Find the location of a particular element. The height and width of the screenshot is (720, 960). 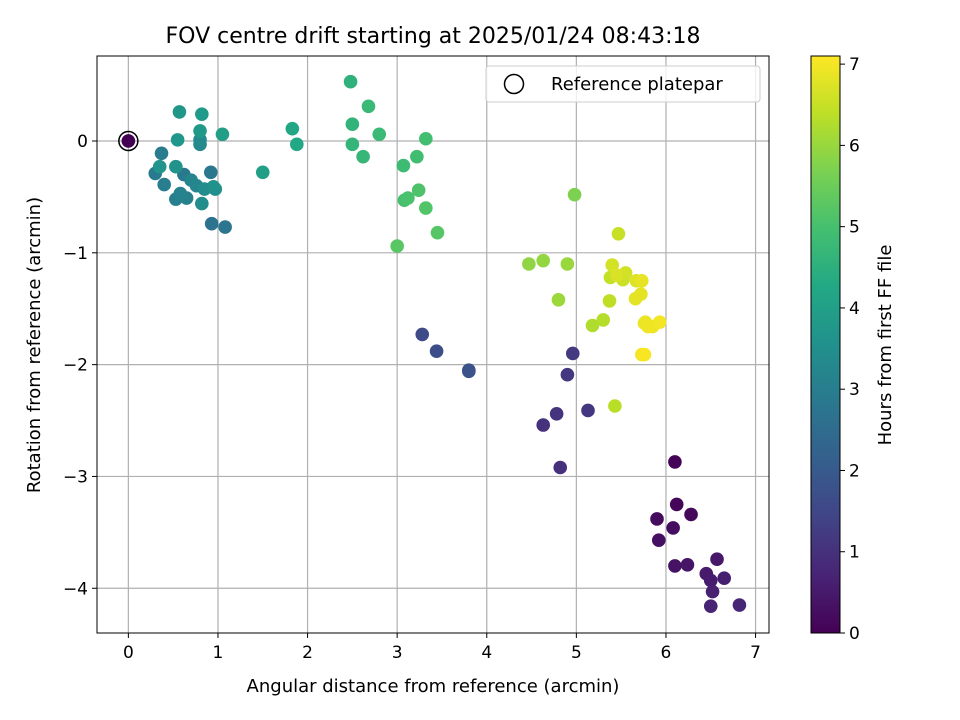

colorbar: 0 1 2 3 4 5 6 7 Hours from first FF file is located at coordinates (853, 349).